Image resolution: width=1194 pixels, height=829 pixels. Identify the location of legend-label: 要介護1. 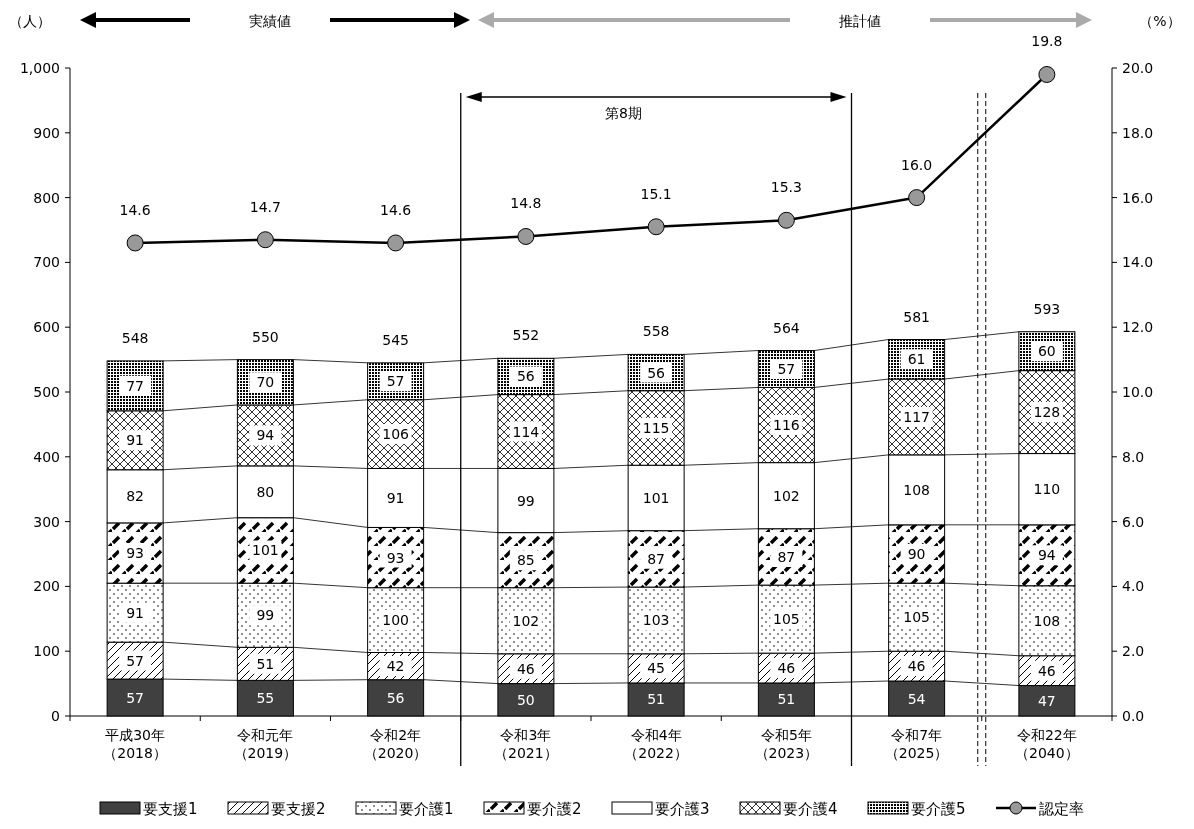
(426, 809).